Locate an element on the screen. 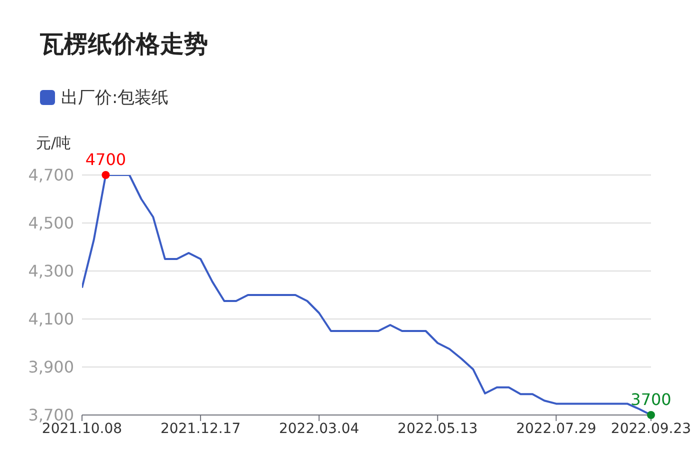  x-tick-label: 2022.03.04 is located at coordinates (319, 428).